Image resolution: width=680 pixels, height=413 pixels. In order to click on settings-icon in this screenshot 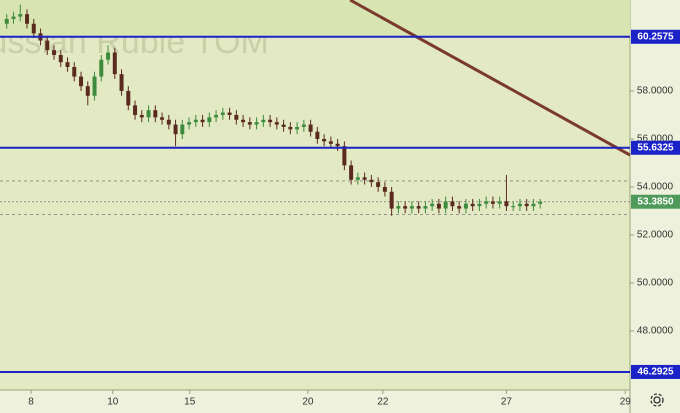, I will do `click(657, 400)`.